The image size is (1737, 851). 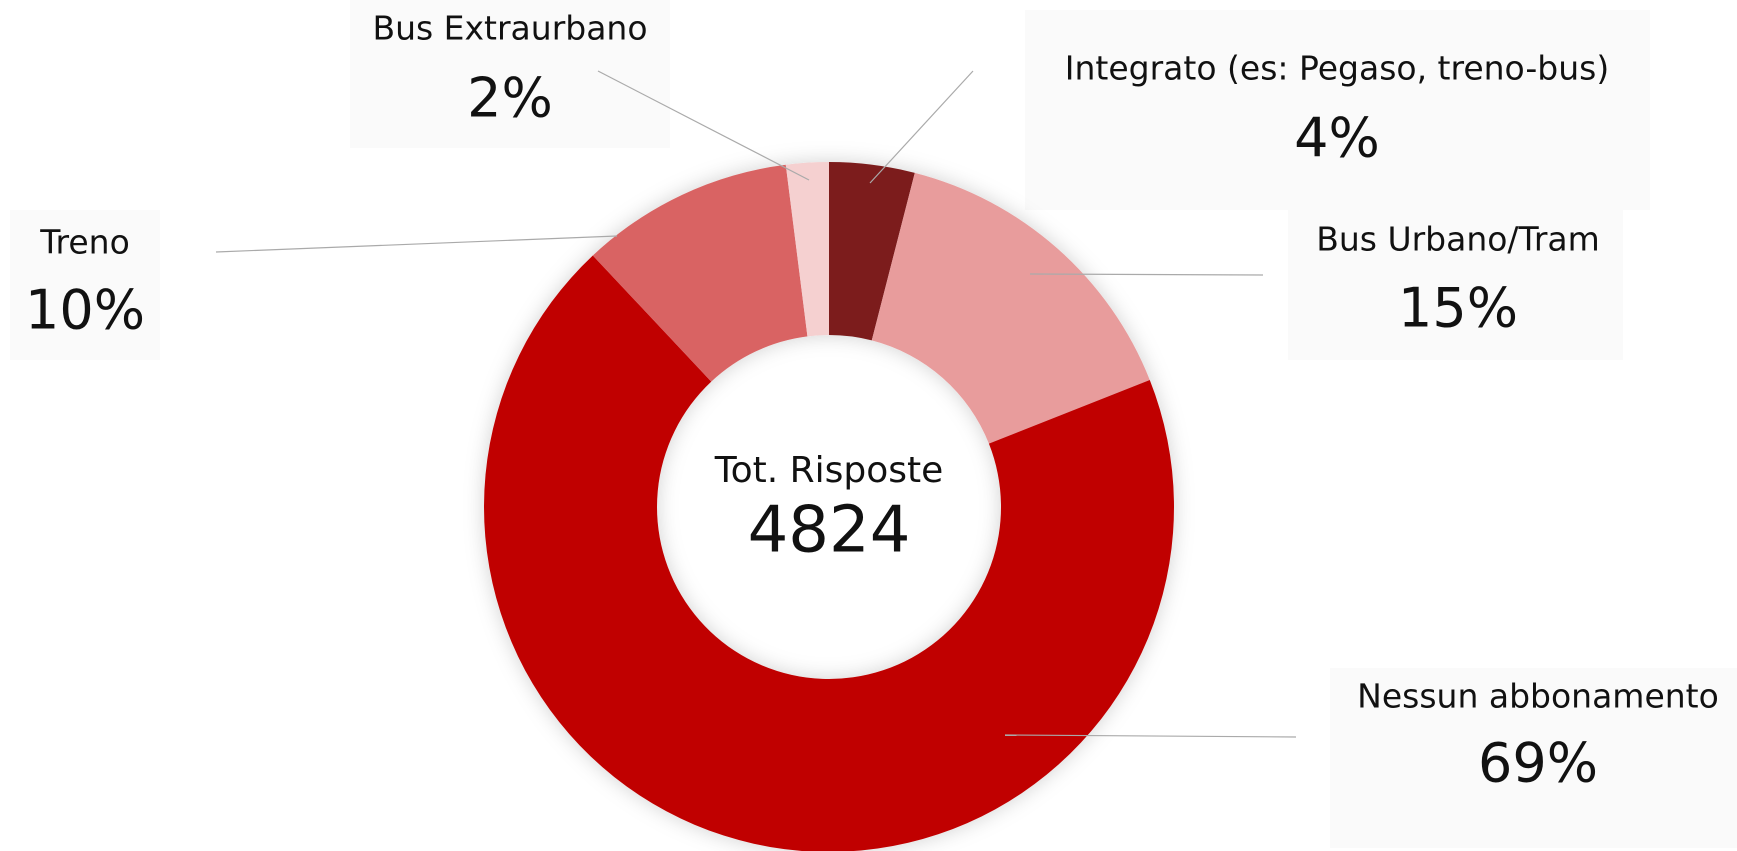 I want to click on slice-name: Nessun abbonamento, so click(x=1538, y=696).